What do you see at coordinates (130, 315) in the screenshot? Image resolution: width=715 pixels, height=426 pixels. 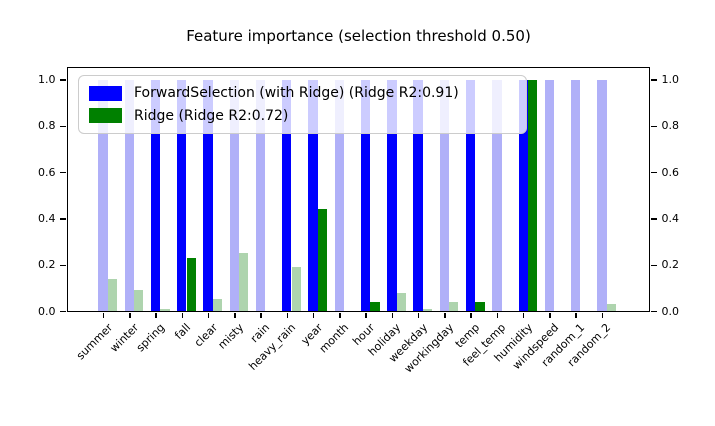 I see `x-tick-winter` at bounding box center [130, 315].